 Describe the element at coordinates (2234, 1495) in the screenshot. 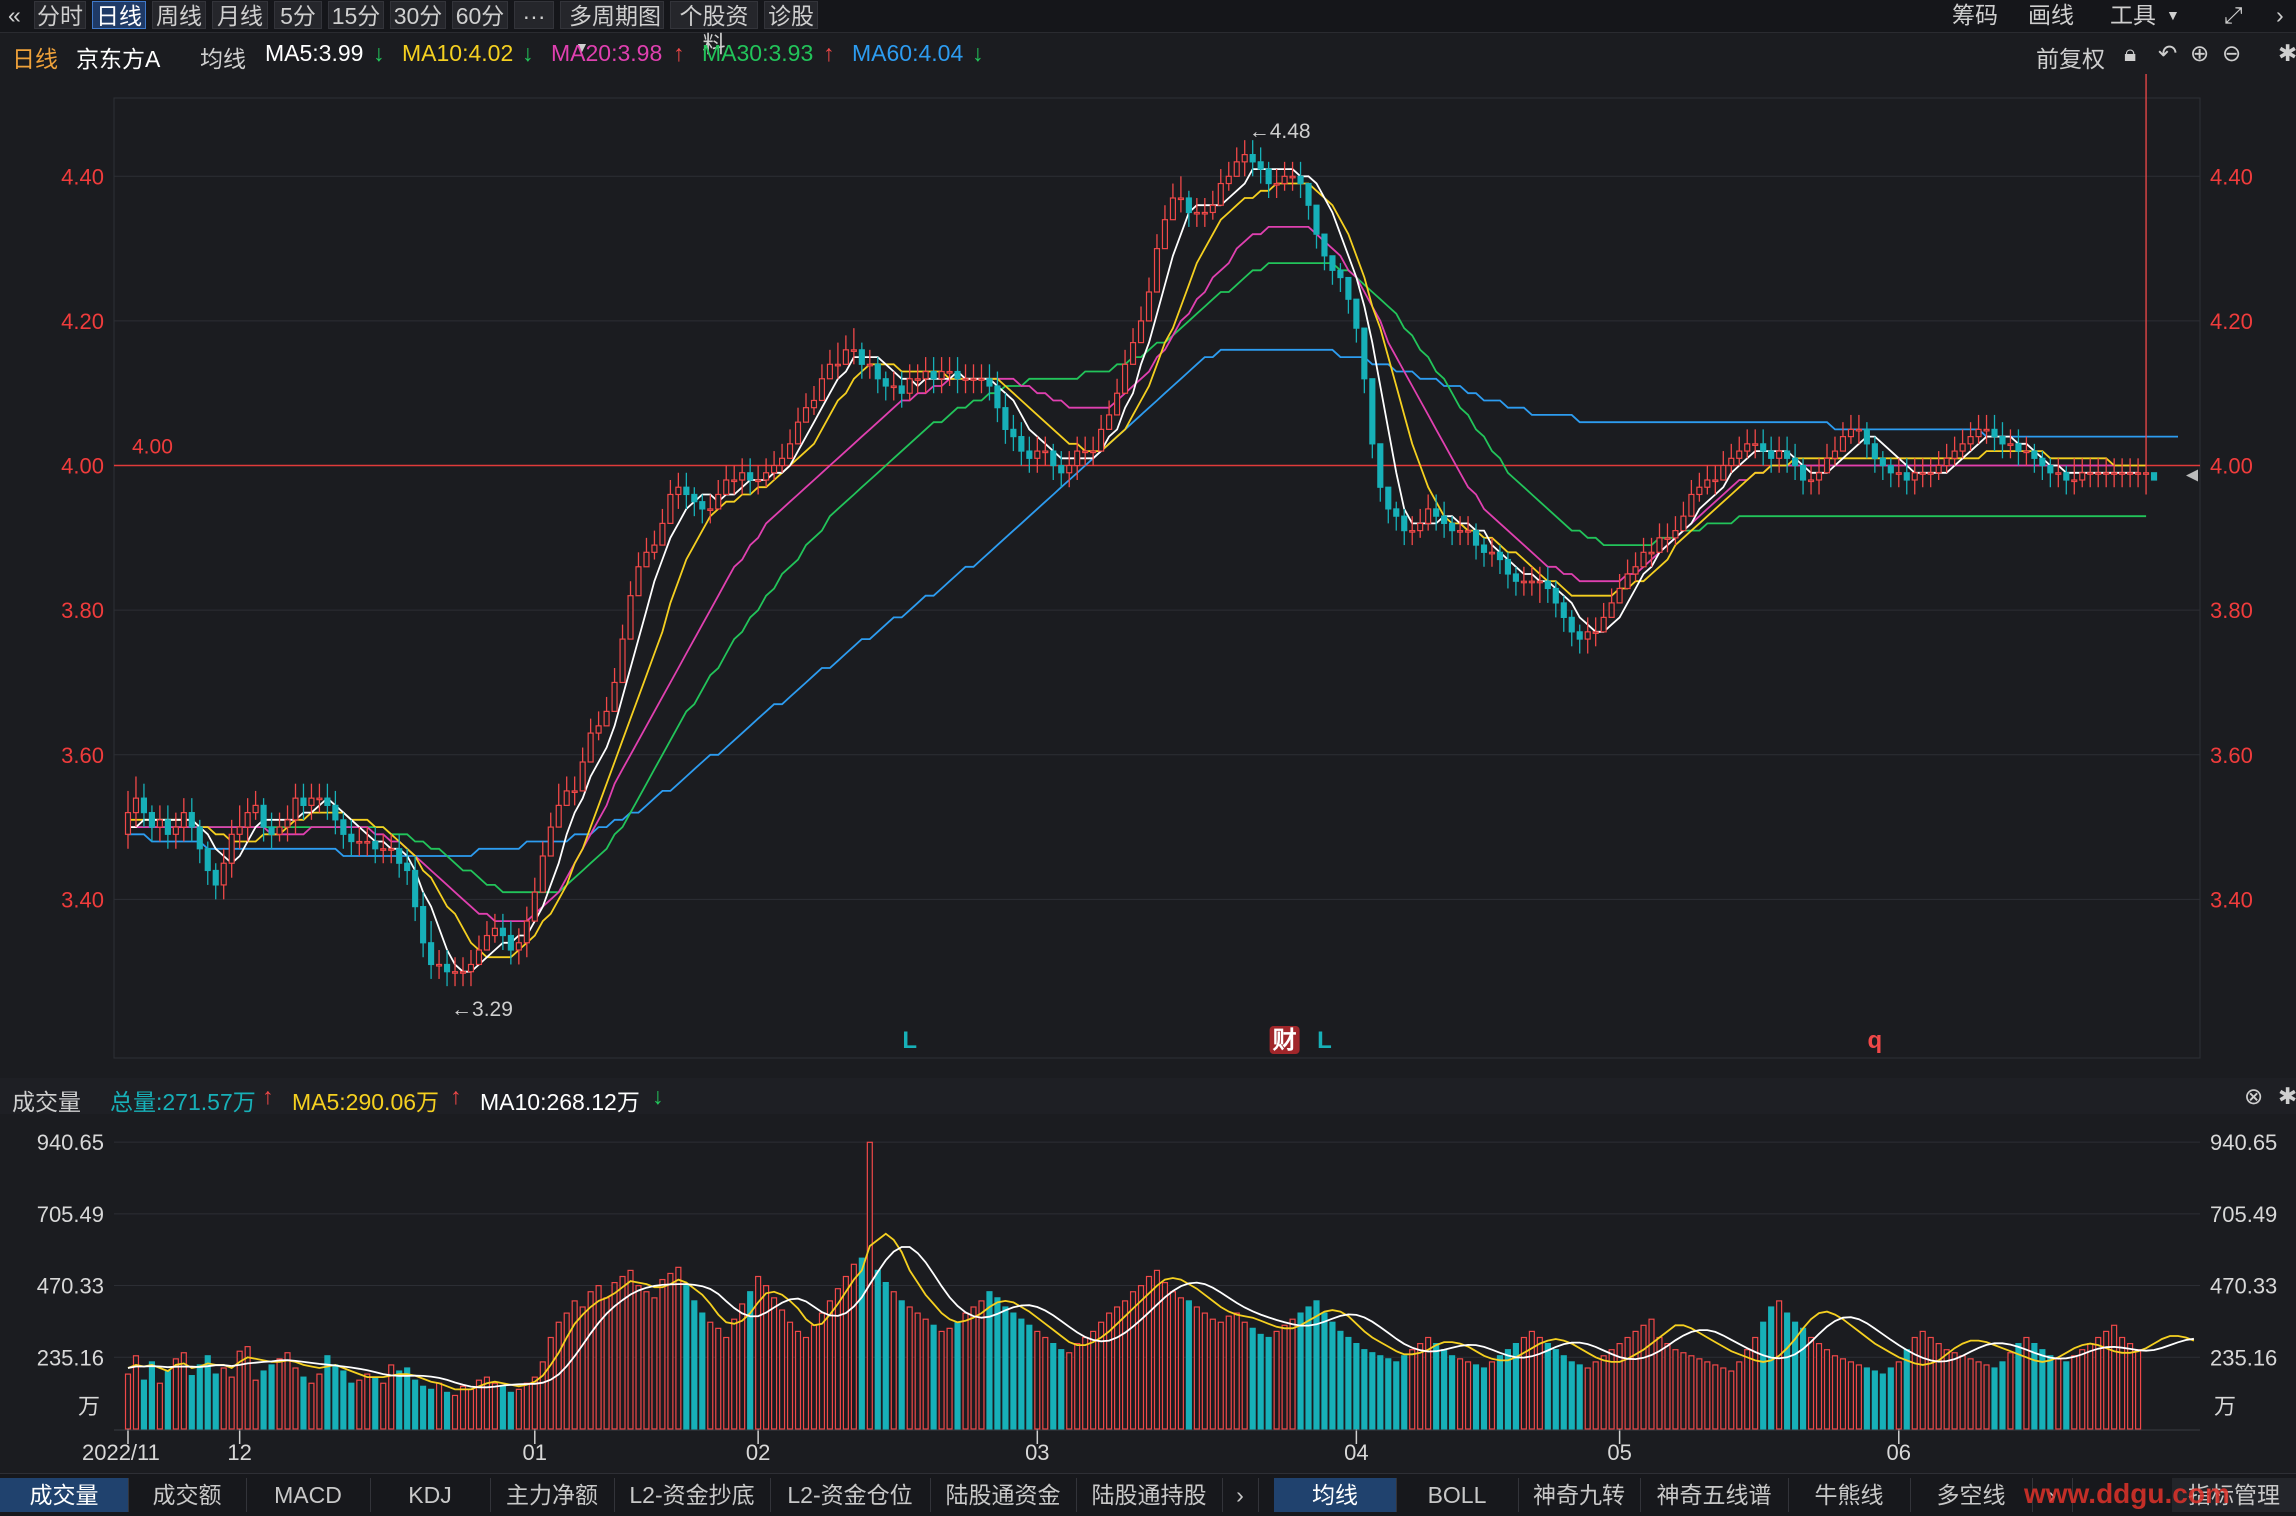

I see `indicator-manager-button: 指标管理` at that location.